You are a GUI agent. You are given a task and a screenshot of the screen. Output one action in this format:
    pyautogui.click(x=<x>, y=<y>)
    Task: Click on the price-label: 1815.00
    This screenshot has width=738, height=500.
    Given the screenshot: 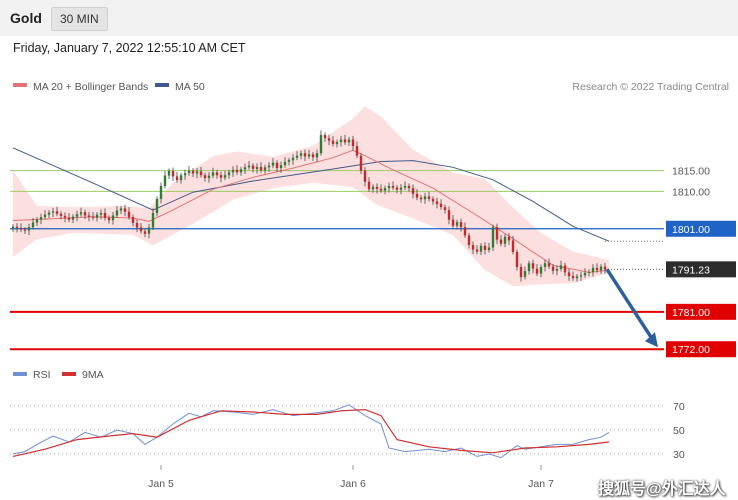 What is the action you would take?
    pyautogui.click(x=691, y=172)
    